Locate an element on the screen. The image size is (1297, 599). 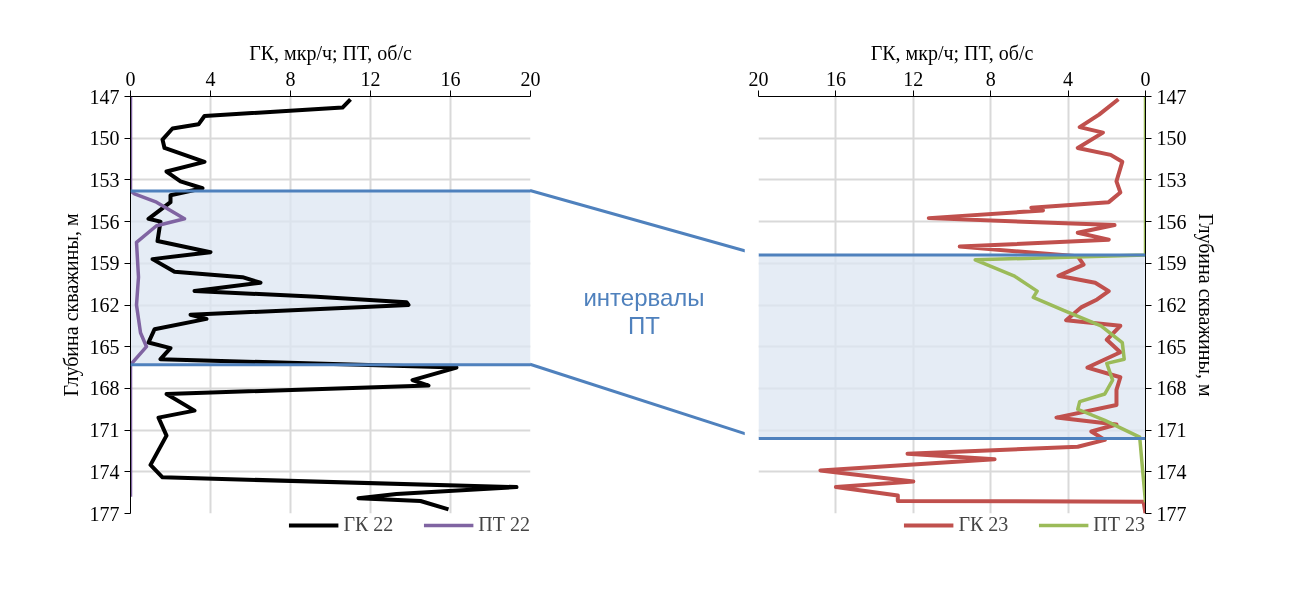
legend-label: ПТ 23 is located at coordinates (1119, 524).